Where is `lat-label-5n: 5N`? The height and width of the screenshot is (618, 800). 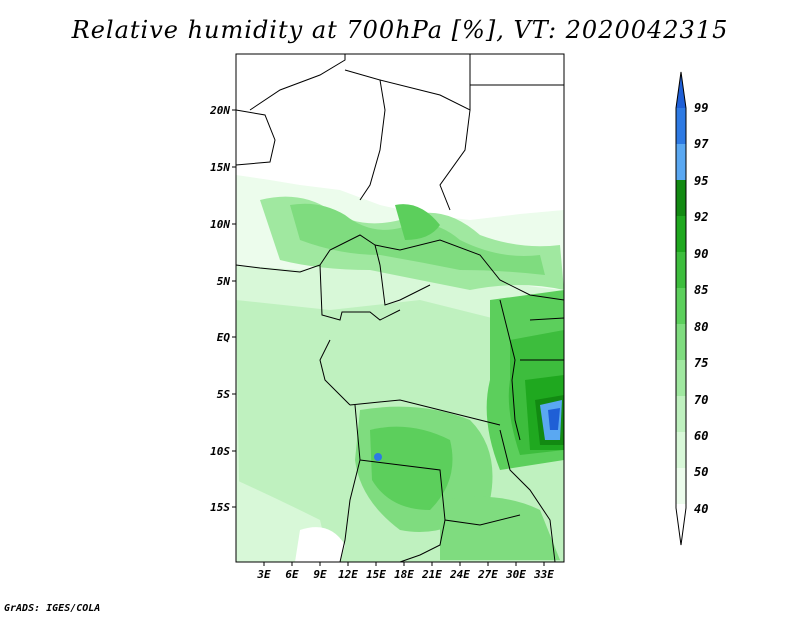
lat-label-5n: 5N is located at coordinates (224, 281).